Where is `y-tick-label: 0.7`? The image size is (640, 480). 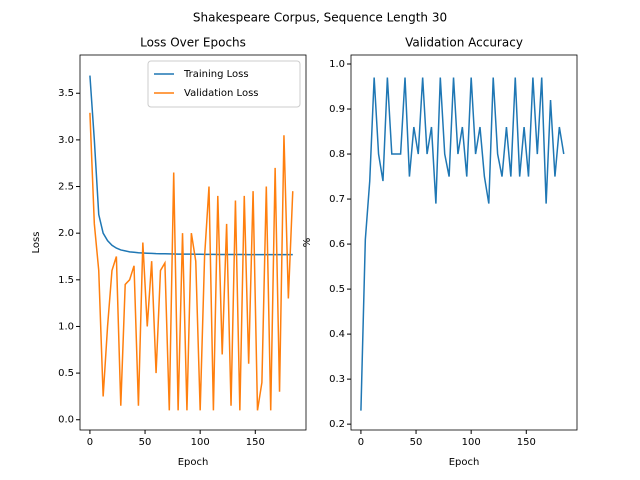
y-tick-label: 0.7 is located at coordinates (337, 199).